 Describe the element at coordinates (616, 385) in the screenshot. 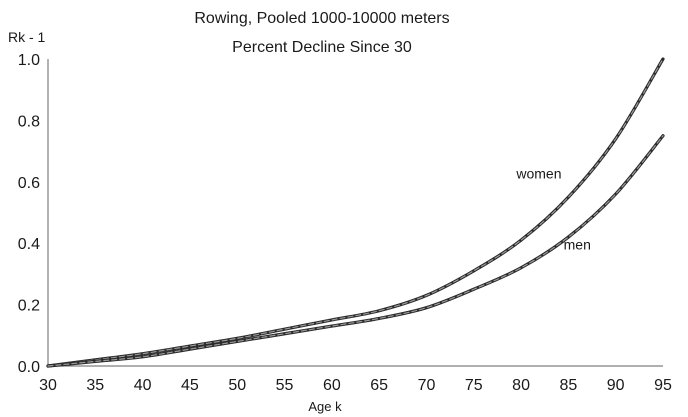

I see `x-tick-label: 90` at that location.